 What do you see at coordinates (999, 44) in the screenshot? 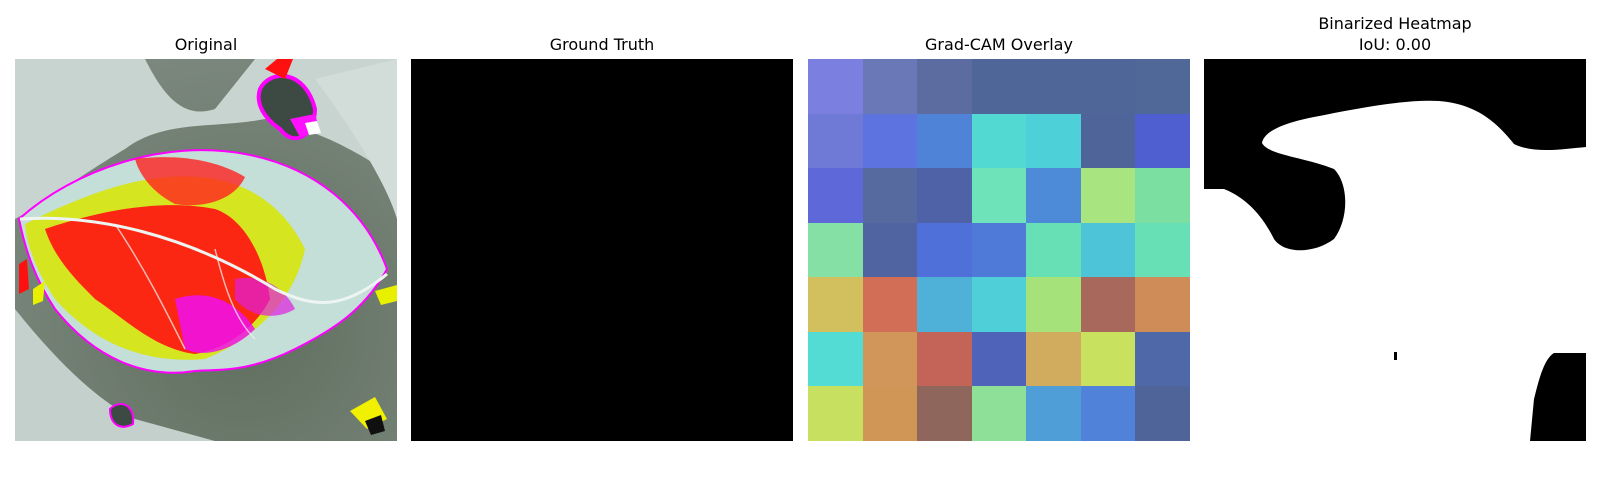
I see `gradcam-title: Grad-CAM Overlay` at bounding box center [999, 44].